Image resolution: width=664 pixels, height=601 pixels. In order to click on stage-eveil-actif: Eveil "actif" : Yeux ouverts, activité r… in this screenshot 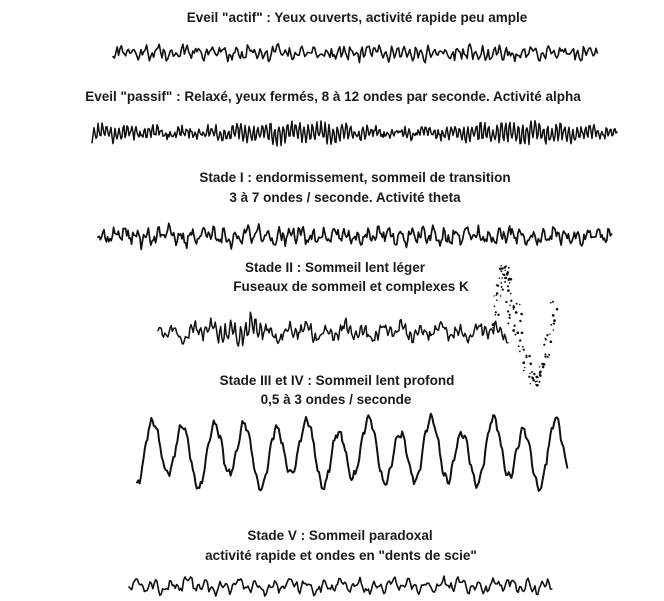, I will do `click(355, 37)`.